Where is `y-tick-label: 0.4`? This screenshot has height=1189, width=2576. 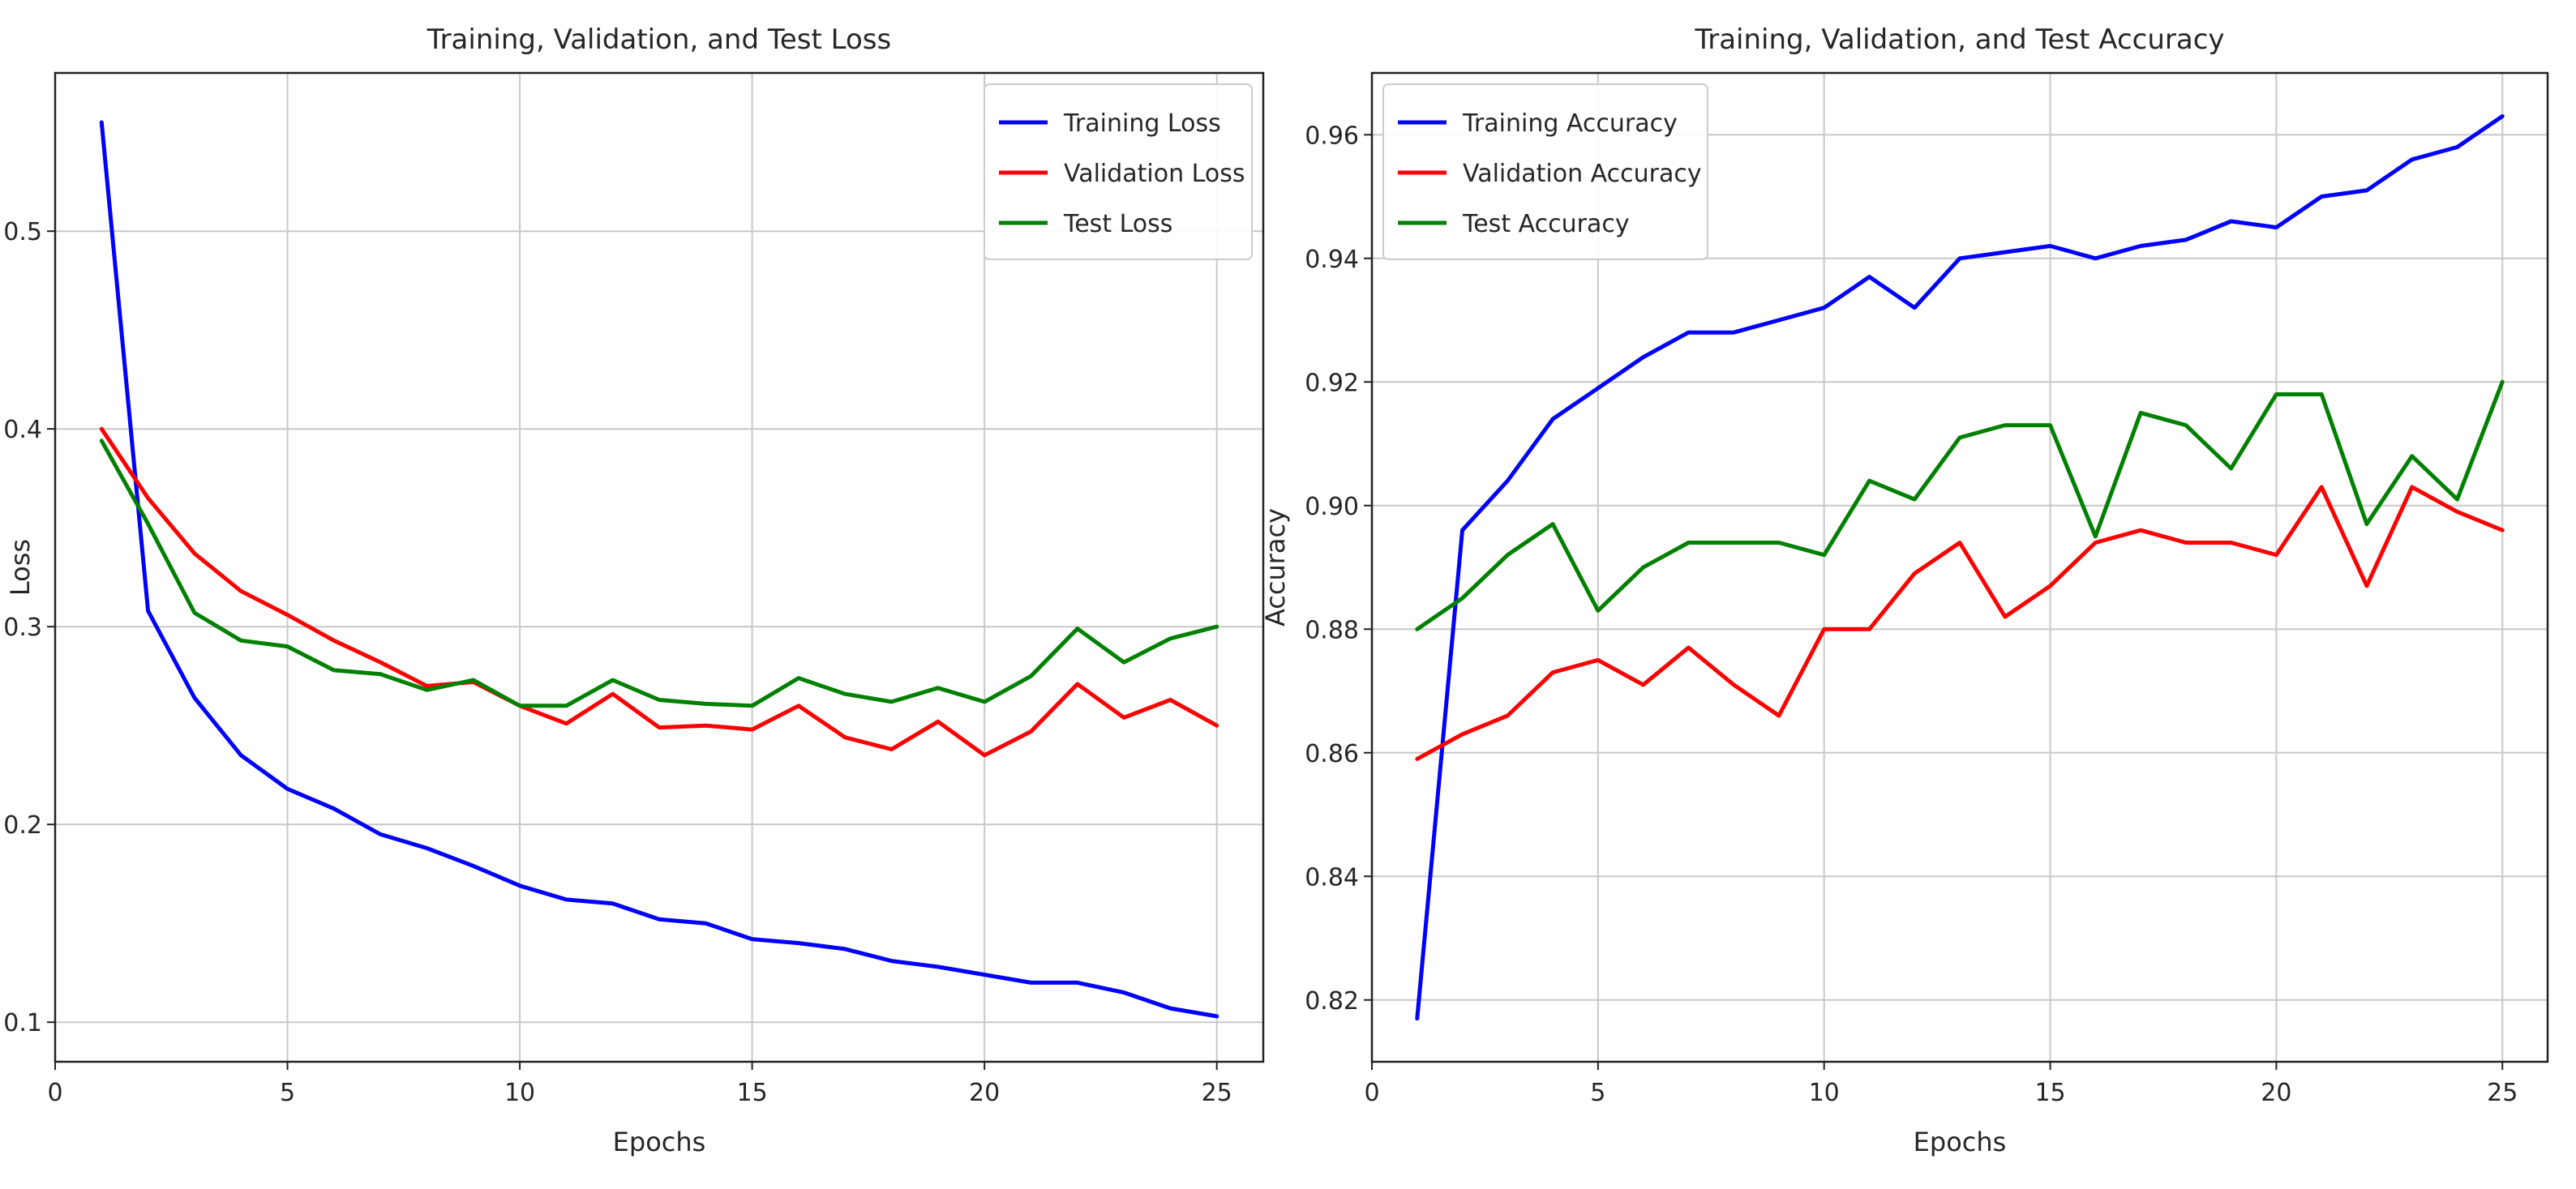
y-tick-label: 0.4 is located at coordinates (22, 430).